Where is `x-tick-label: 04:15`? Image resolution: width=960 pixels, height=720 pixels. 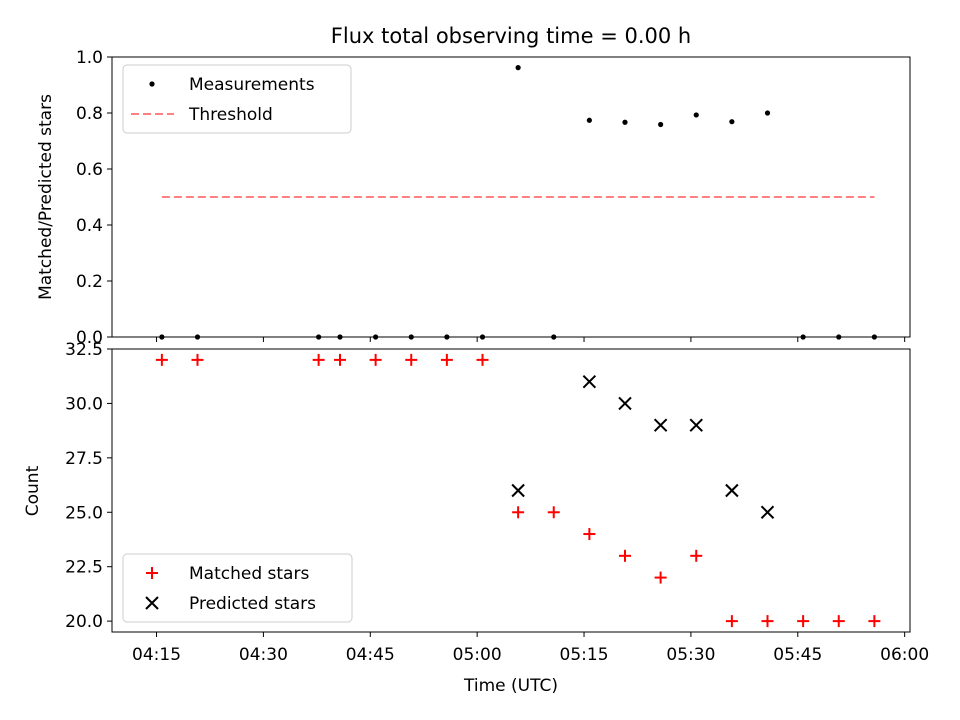
x-tick-label: 04:15 is located at coordinates (156, 655).